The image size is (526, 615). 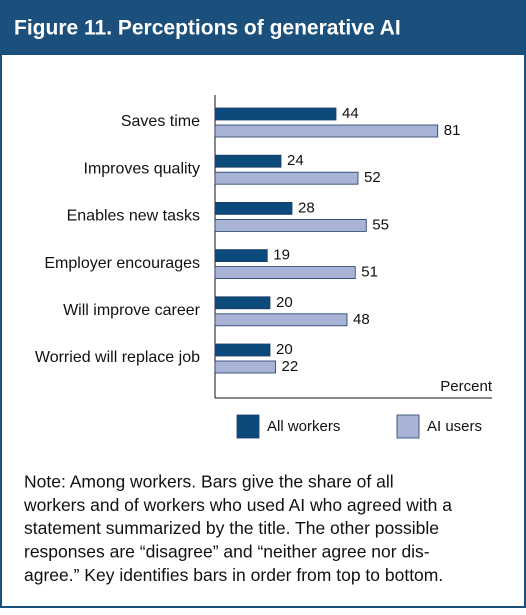 What do you see at coordinates (133, 216) in the screenshot?
I see `category-label: Enables new tasks` at bounding box center [133, 216].